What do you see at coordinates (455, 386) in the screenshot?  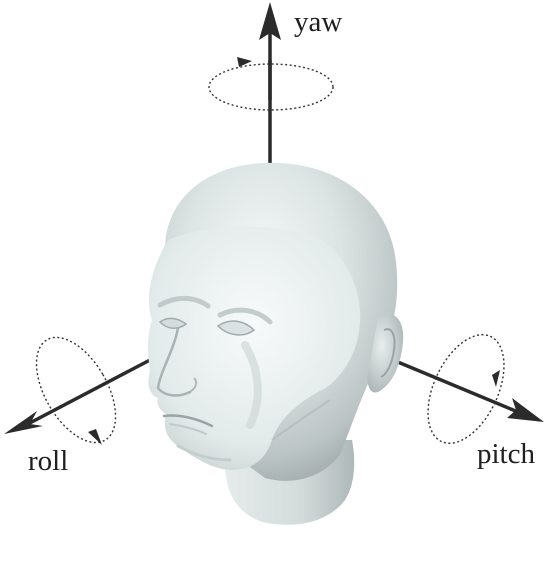 I see `pitch-axis-line` at bounding box center [455, 386].